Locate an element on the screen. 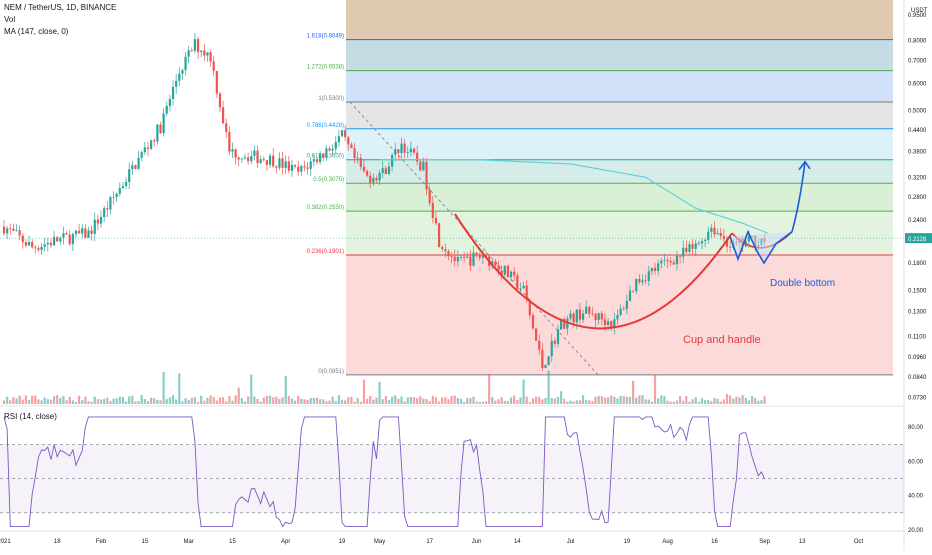  price-tick-label: 0.0730 is located at coordinates (917, 399).